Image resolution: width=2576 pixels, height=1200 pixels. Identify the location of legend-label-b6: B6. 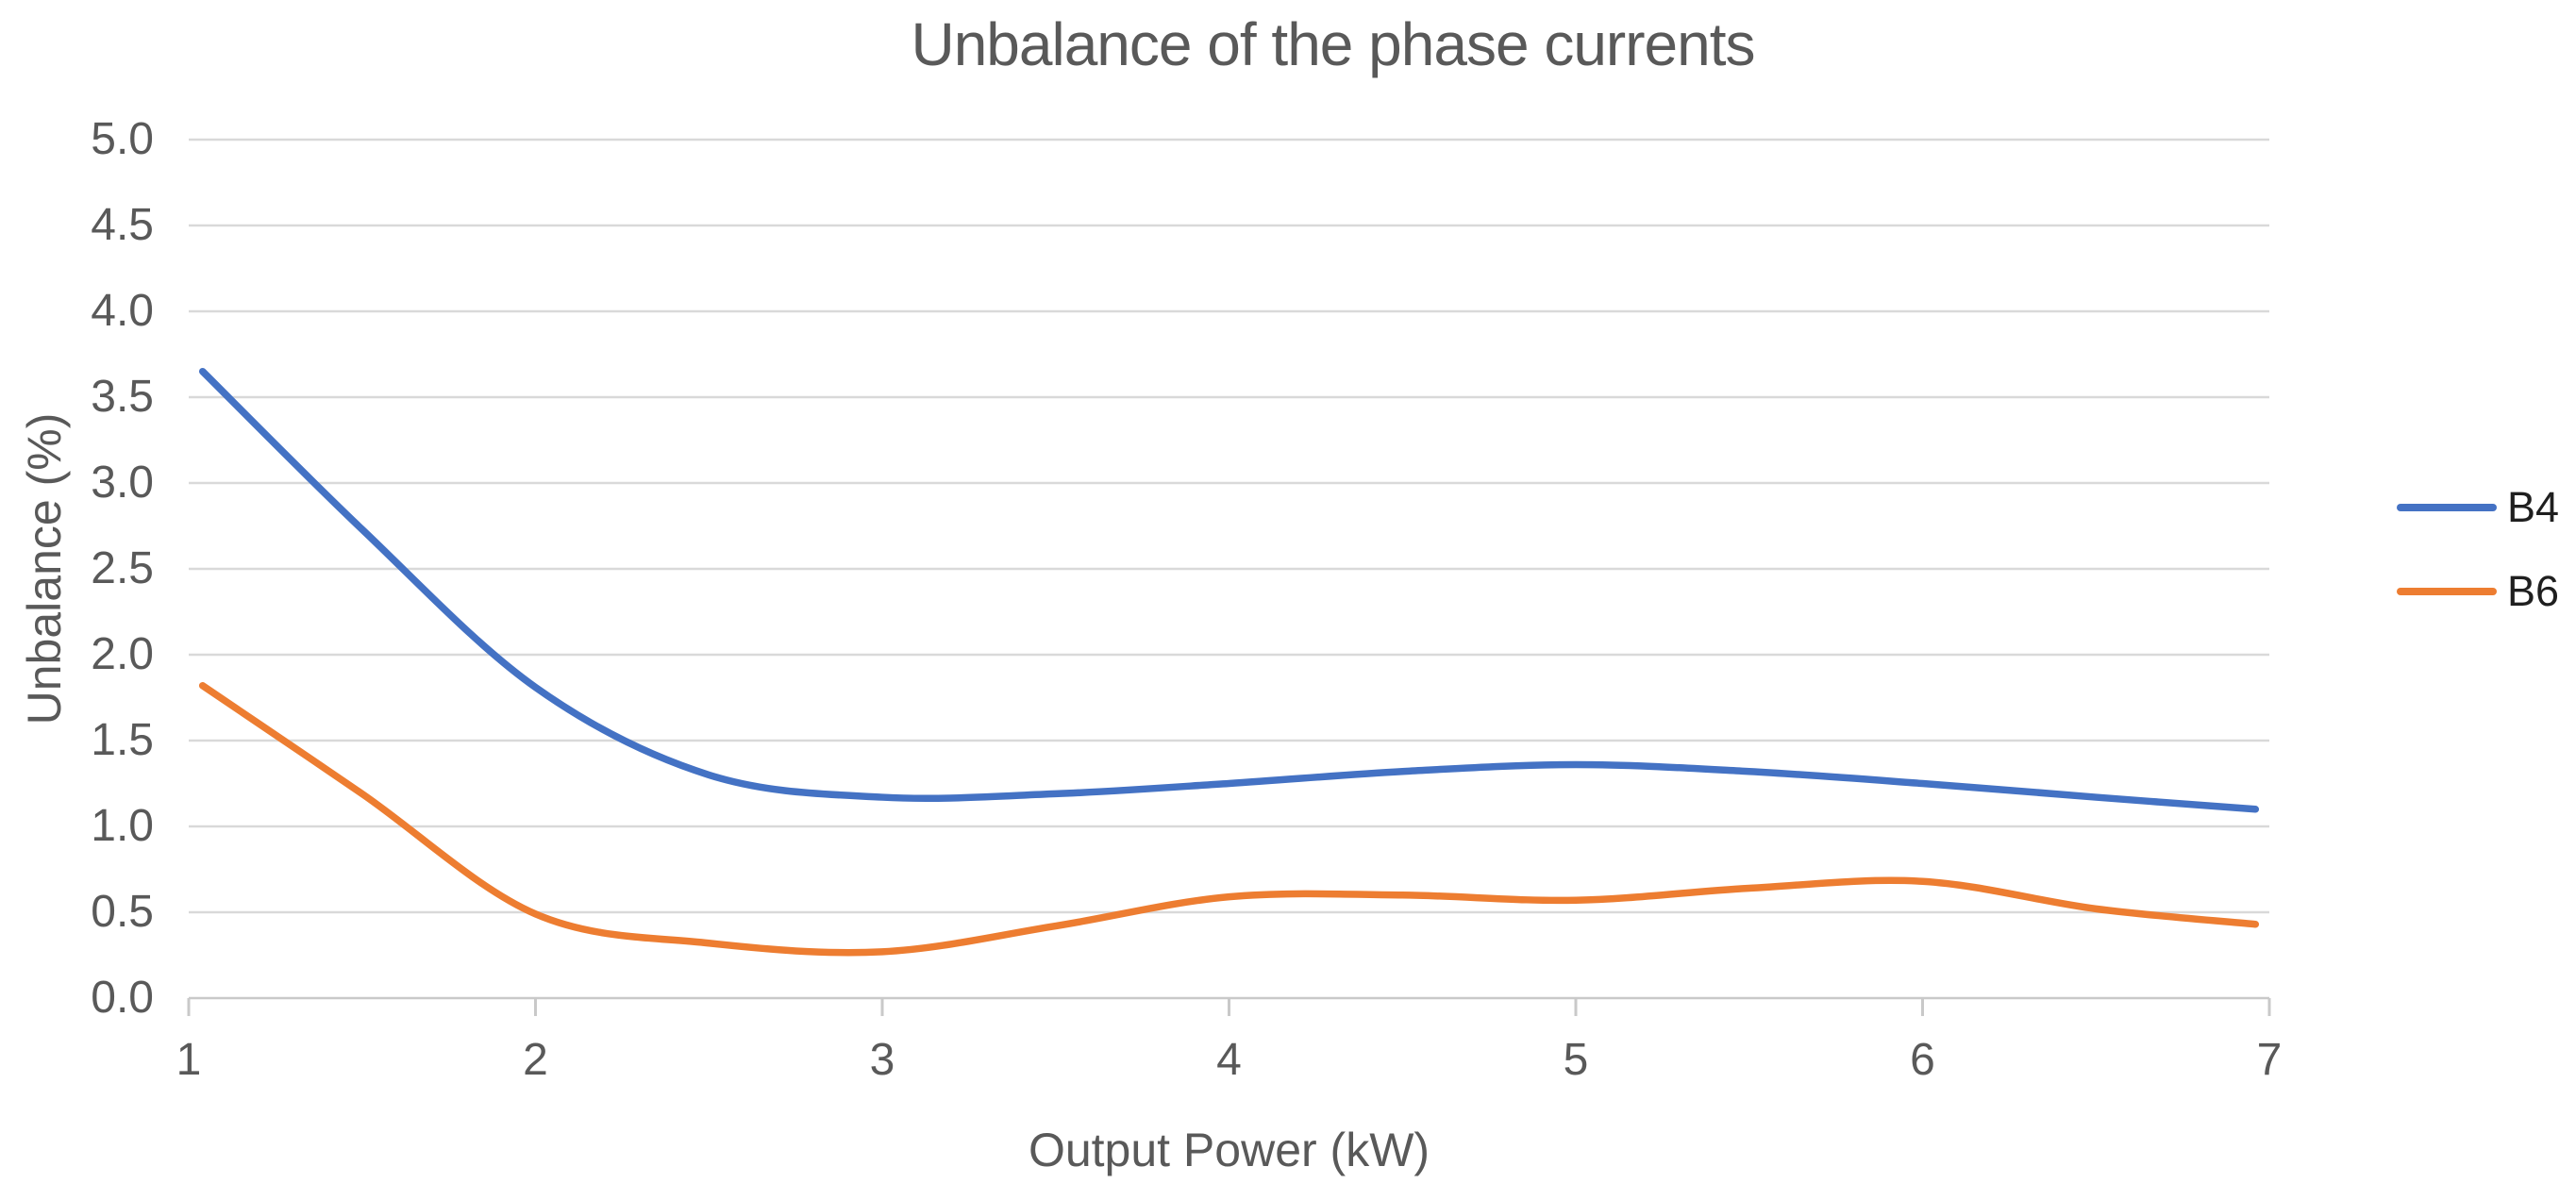
(2533, 591).